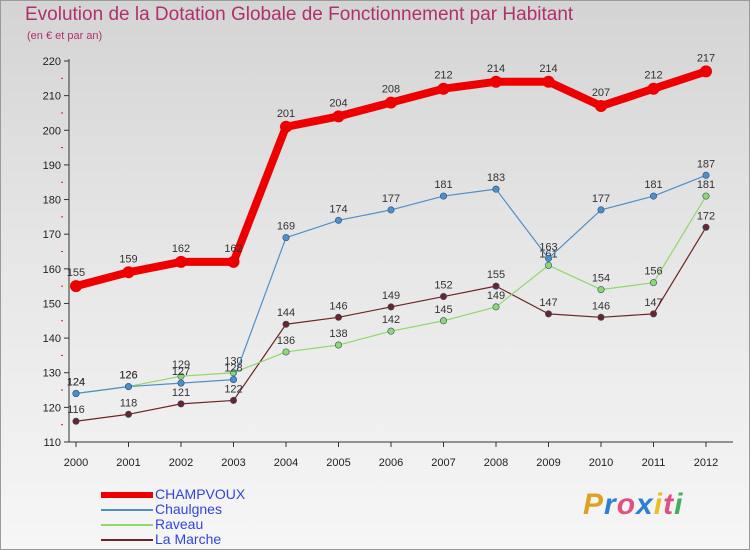  Describe the element at coordinates (52, 131) in the screenshot. I see `y-tick-label: 200` at that location.